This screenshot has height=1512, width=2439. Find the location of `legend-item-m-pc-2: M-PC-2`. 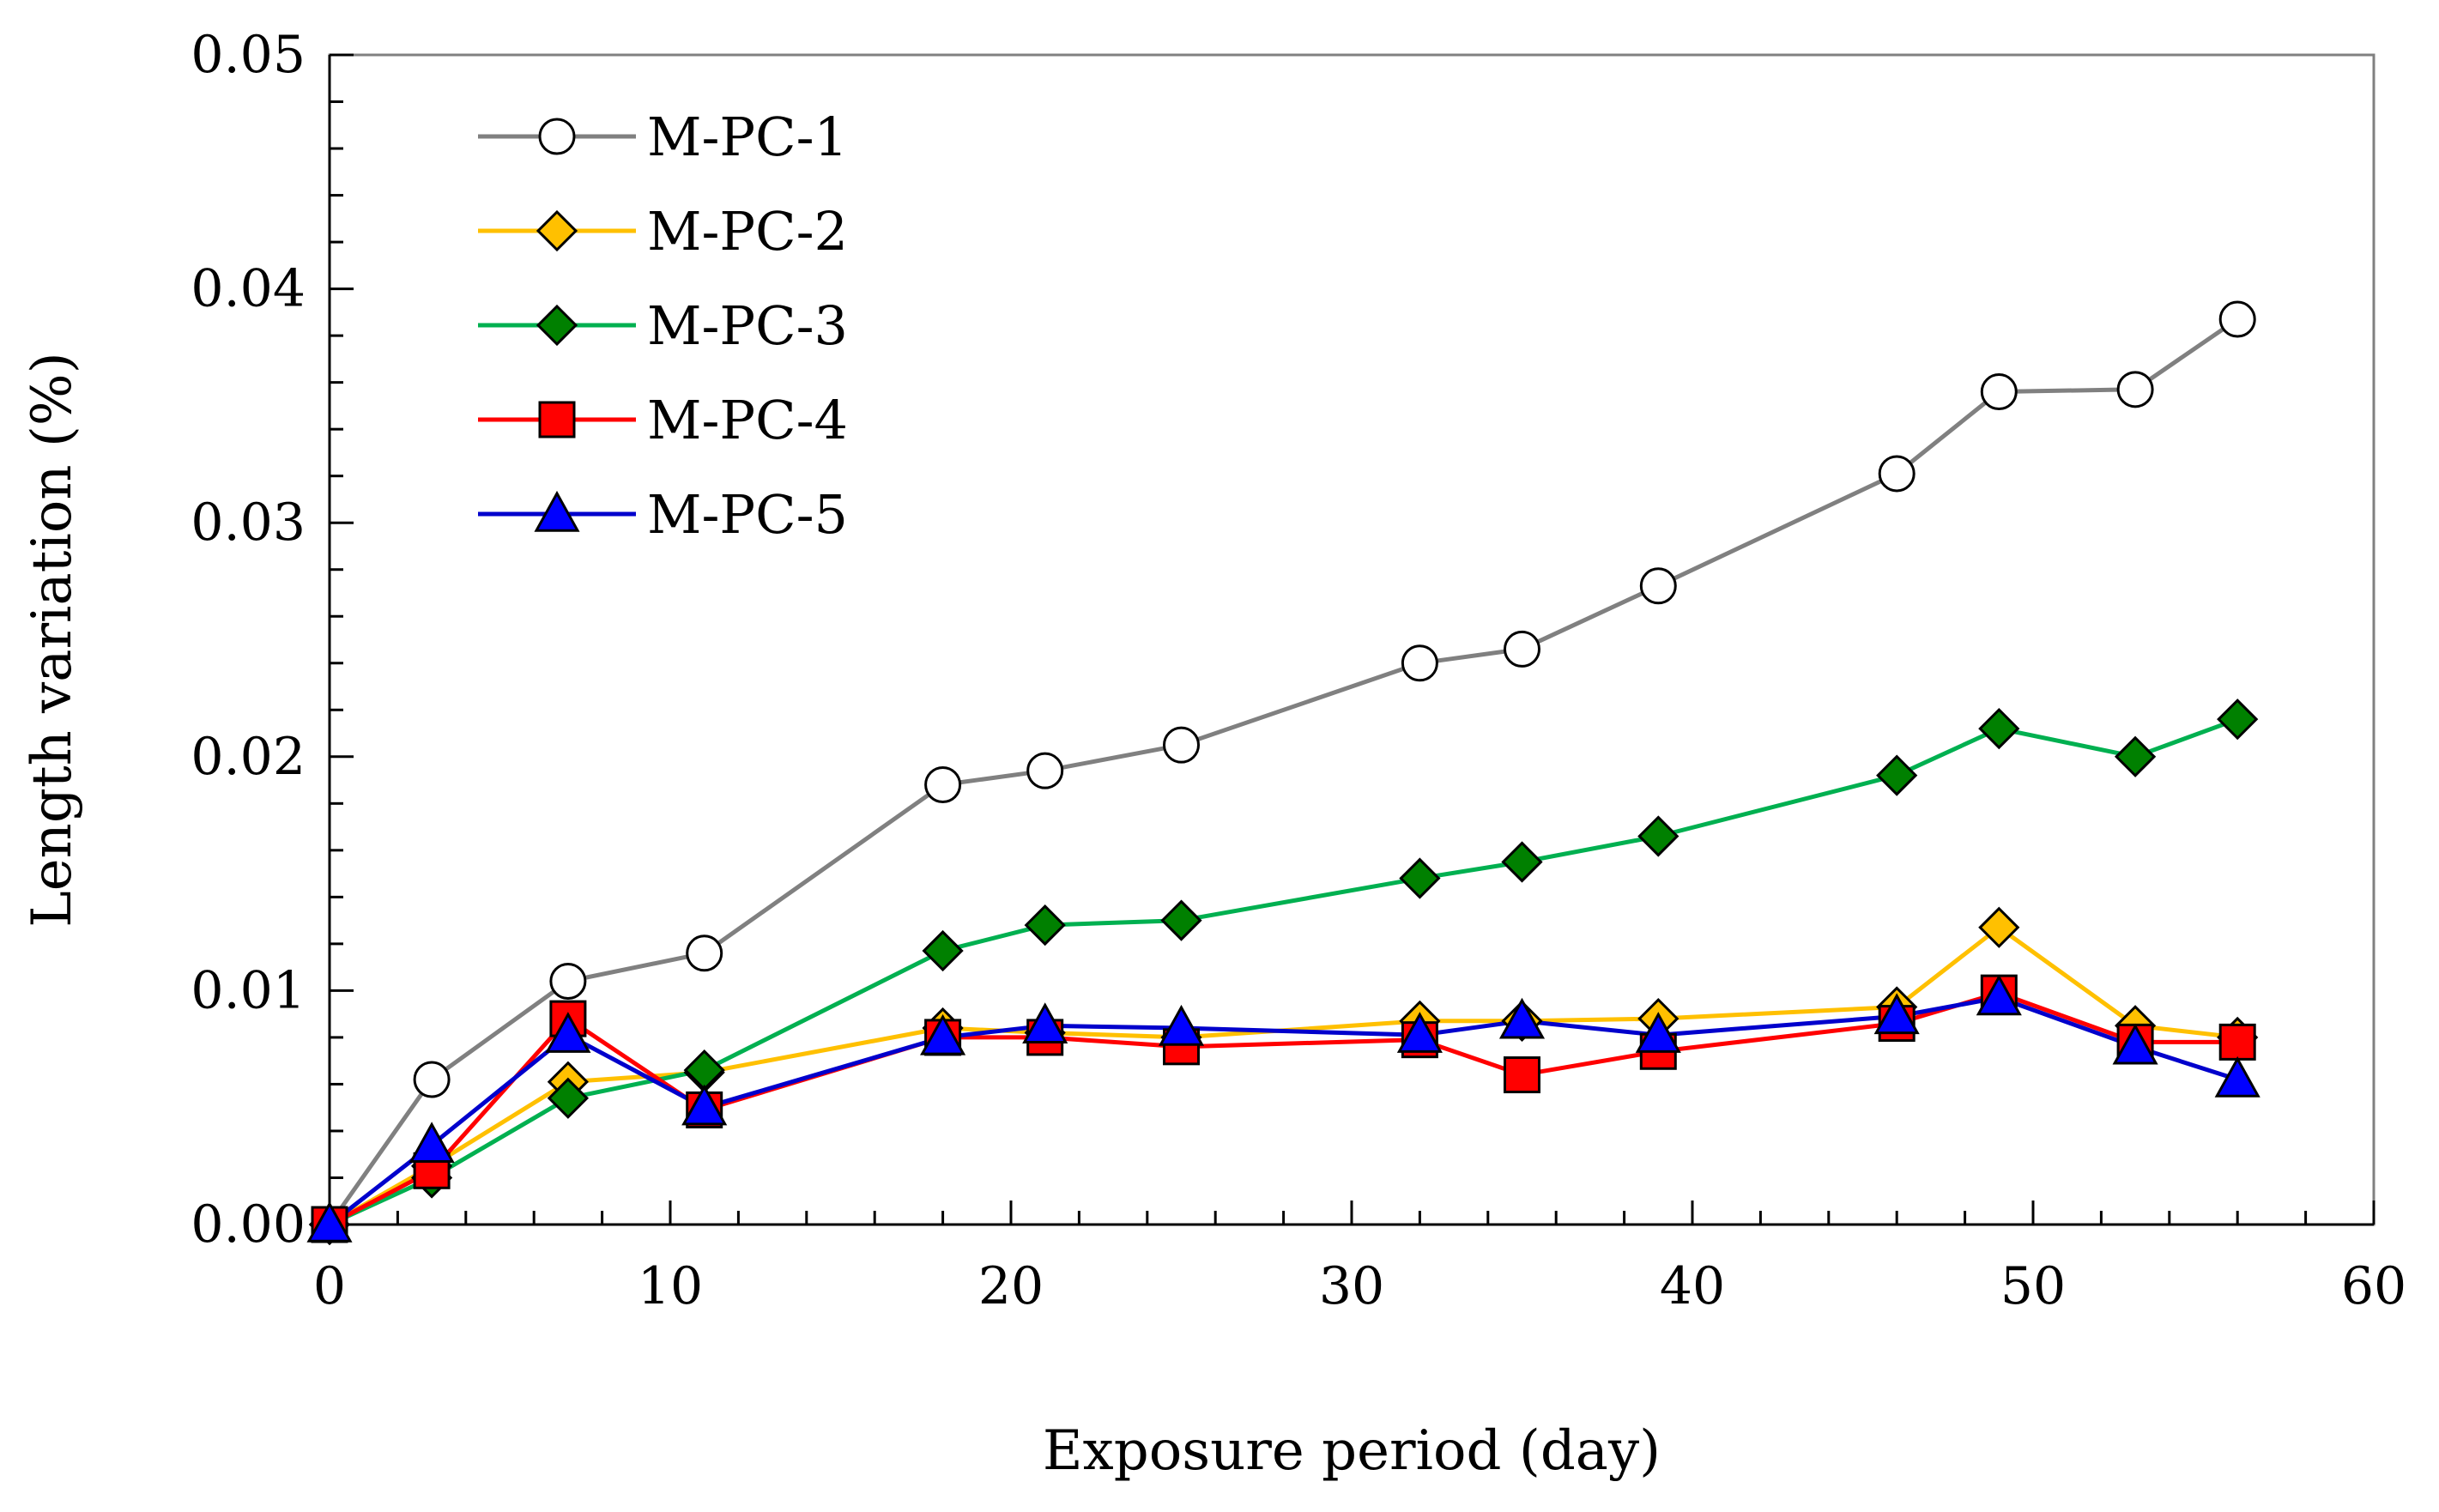

legend-item-m-pc-2: M-PC-2 is located at coordinates (663, 231).